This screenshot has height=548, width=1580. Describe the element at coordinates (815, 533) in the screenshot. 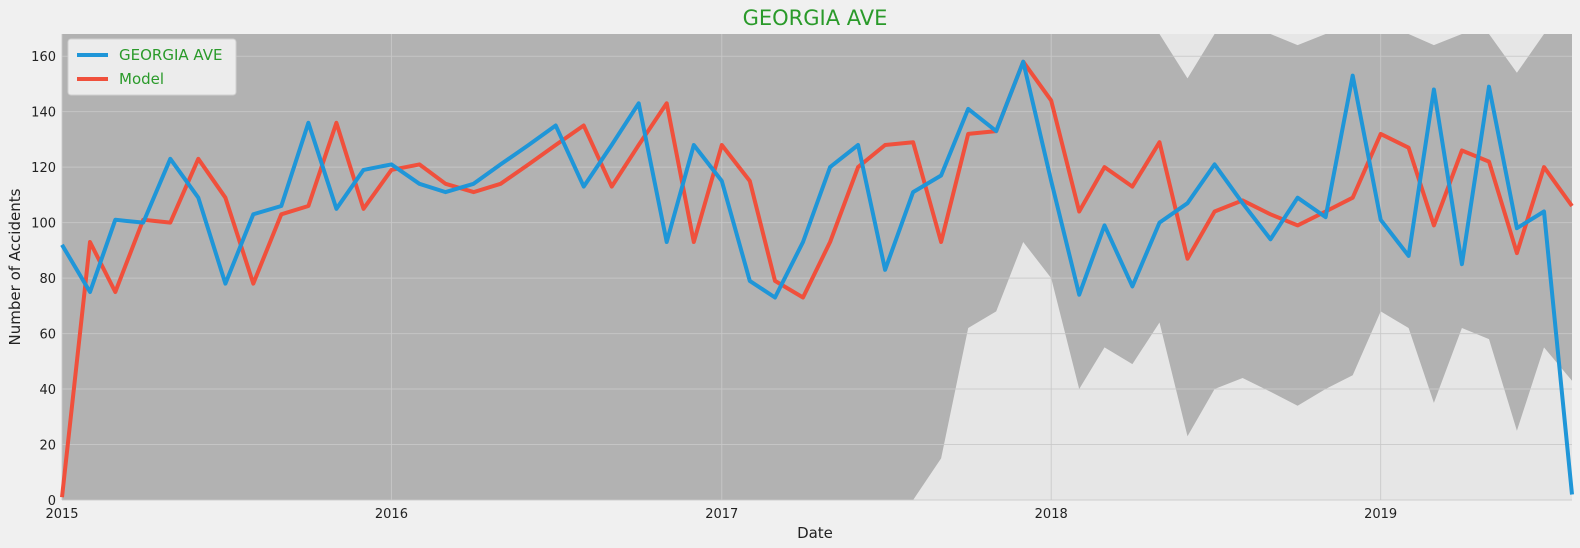

I see `x-axis-label: Date` at that location.